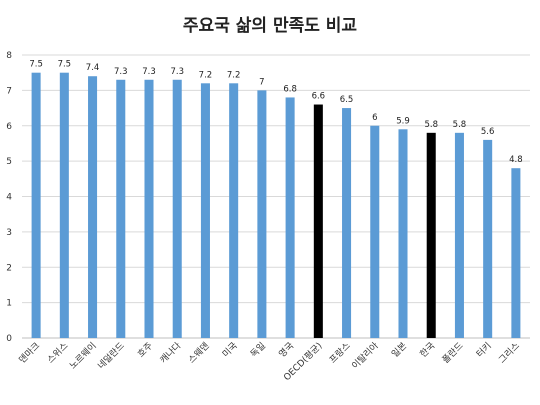  I want to click on x-tick-label: 일본, so click(399, 349).